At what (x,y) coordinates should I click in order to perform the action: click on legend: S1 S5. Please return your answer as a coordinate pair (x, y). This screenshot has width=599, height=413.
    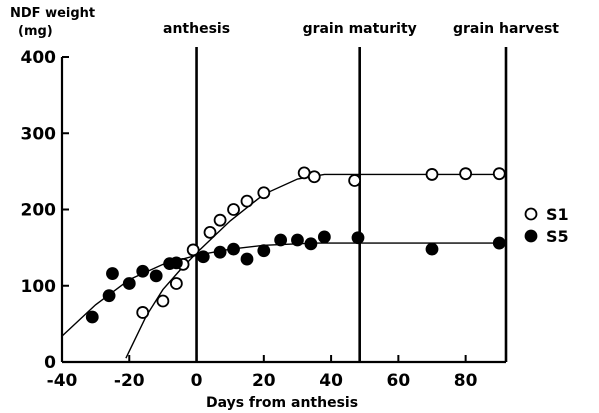
    Looking at the image, I should click on (546, 225).